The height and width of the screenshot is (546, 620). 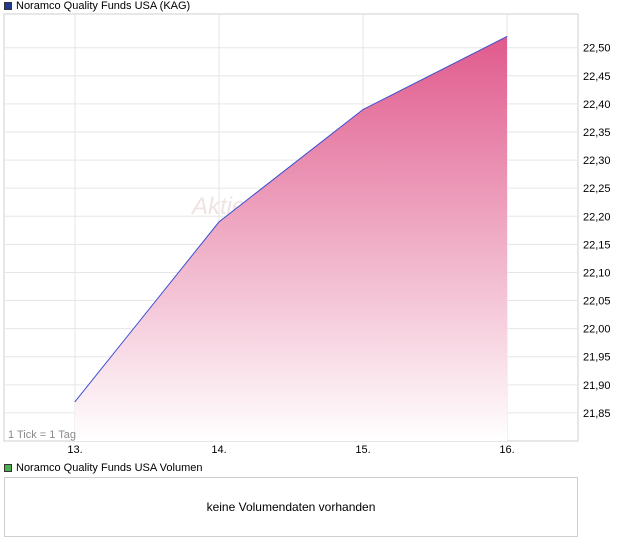 What do you see at coordinates (290, 450) in the screenshot?
I see `x-axis-ticks: 13. 14. 15. 16.` at bounding box center [290, 450].